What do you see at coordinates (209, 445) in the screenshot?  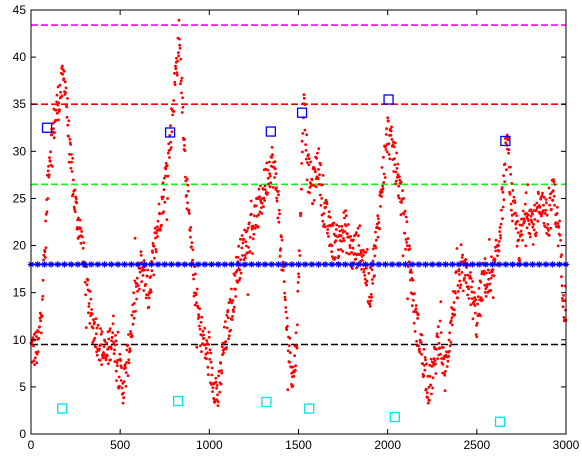 I see `x-tick-label: 1000` at bounding box center [209, 445].